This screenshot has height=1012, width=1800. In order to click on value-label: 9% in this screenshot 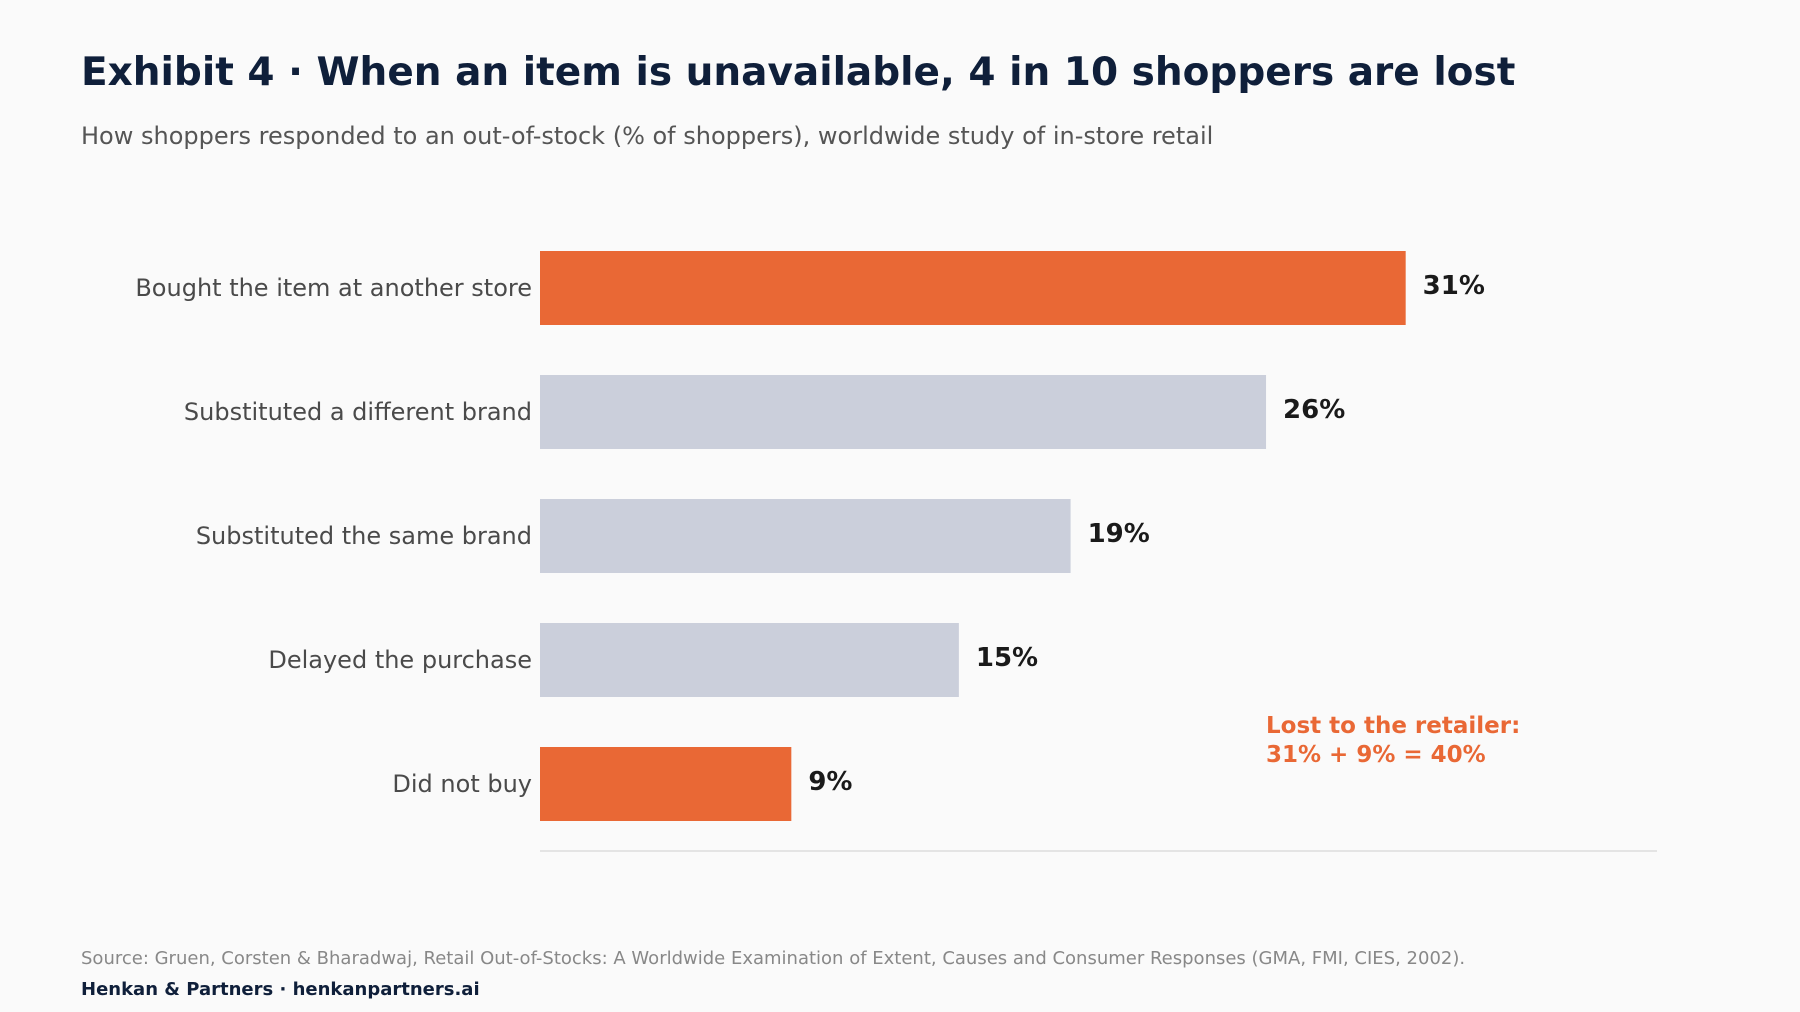, I will do `click(830, 782)`.